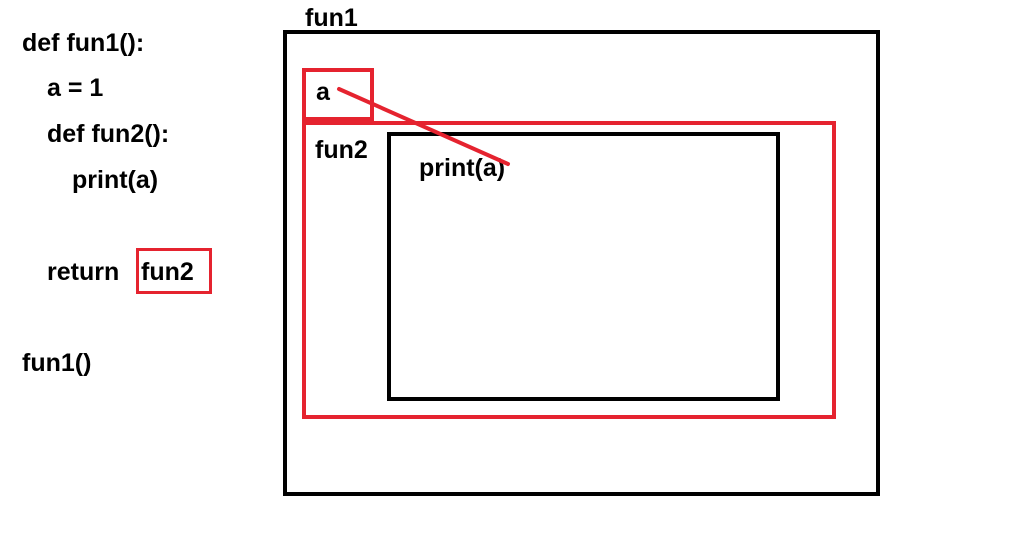  What do you see at coordinates (331, 18) in the screenshot?
I see `fun1-scope-label: fun1` at bounding box center [331, 18].